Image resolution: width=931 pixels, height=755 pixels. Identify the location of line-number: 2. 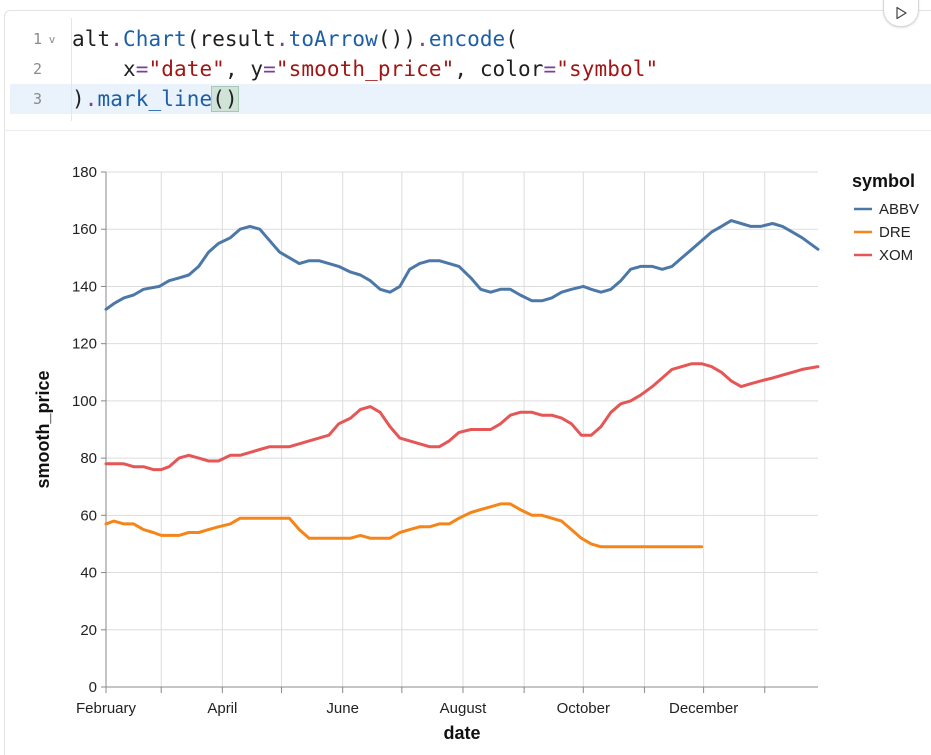
(37, 69).